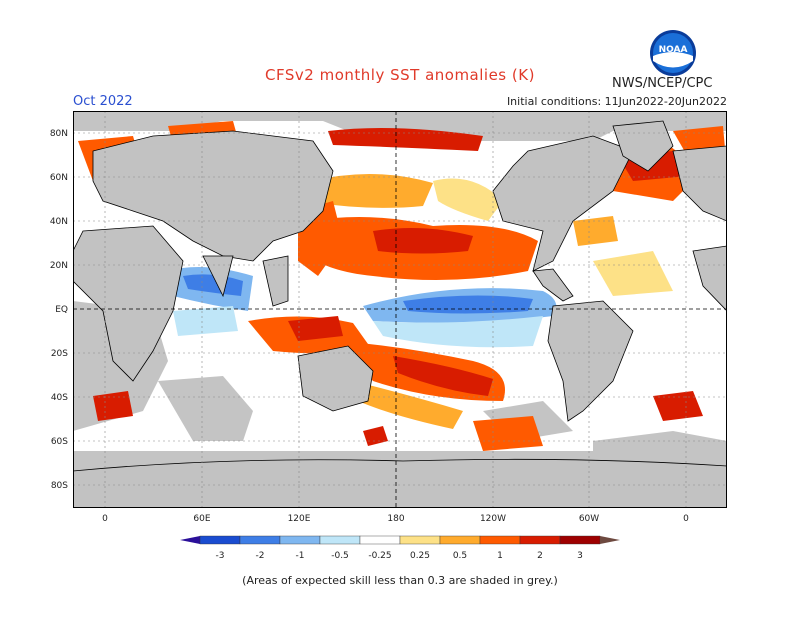 The width and height of the screenshot is (800, 618). What do you see at coordinates (59, 354) in the screenshot?
I see `lat-label: 20S` at bounding box center [59, 354].